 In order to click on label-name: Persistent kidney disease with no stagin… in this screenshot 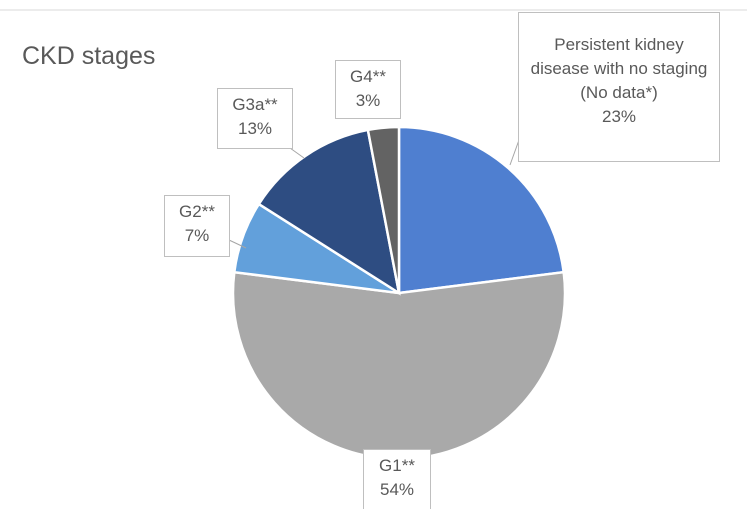, I will do `click(619, 68)`.